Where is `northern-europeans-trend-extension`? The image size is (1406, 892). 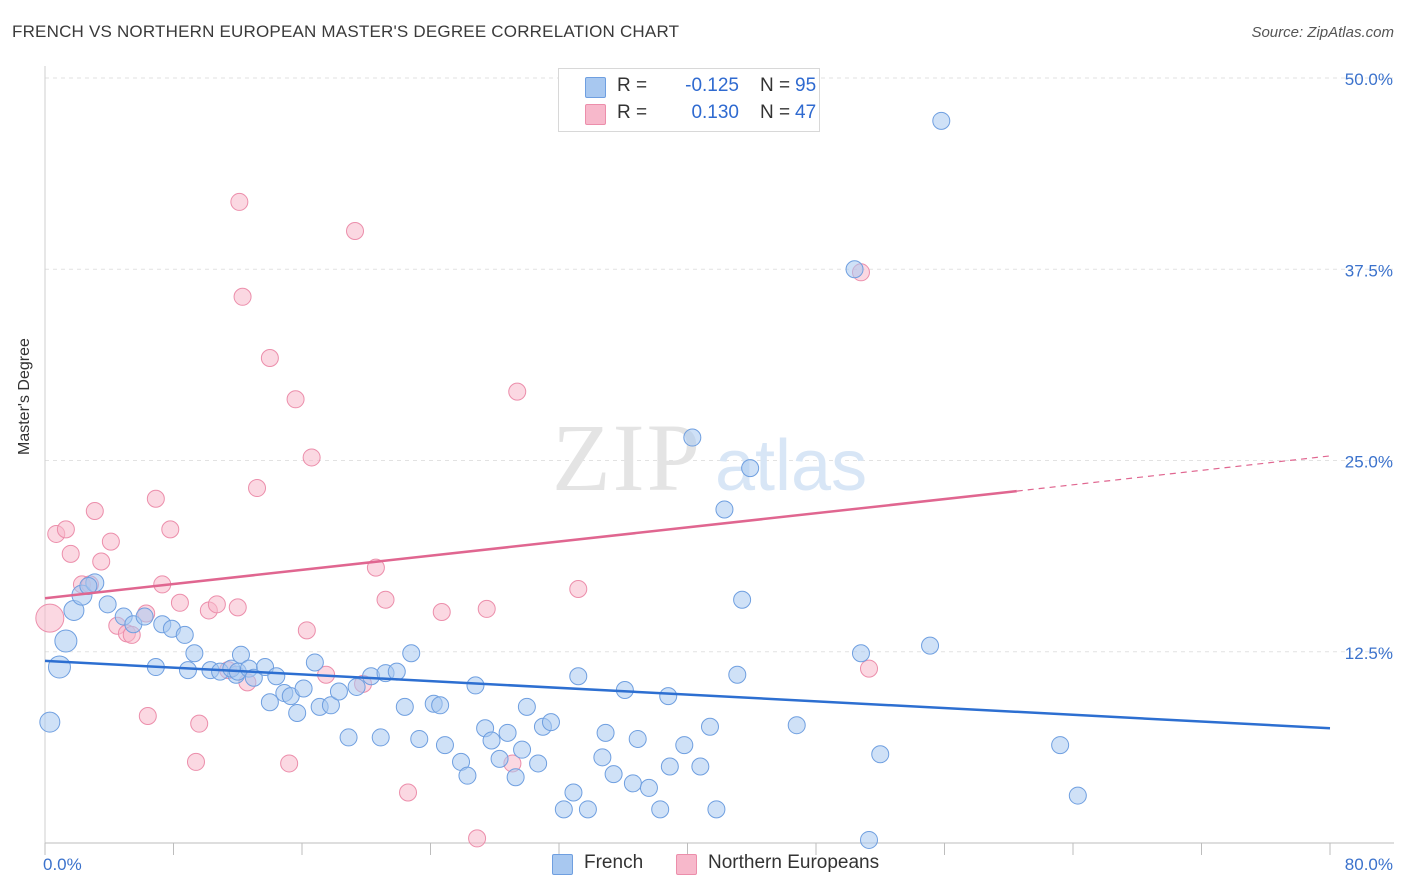 northern-europeans-trend-extension is located at coordinates (1173, 473).